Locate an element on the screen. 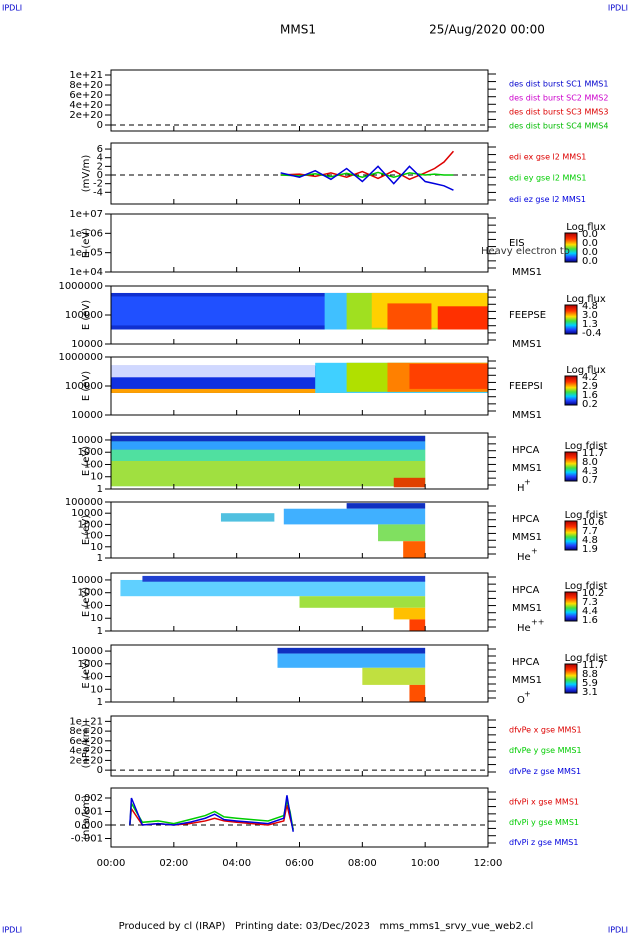 This screenshot has width=630, height=934. legend-entry: dfvPe y gse MMS1 is located at coordinates (545, 750).